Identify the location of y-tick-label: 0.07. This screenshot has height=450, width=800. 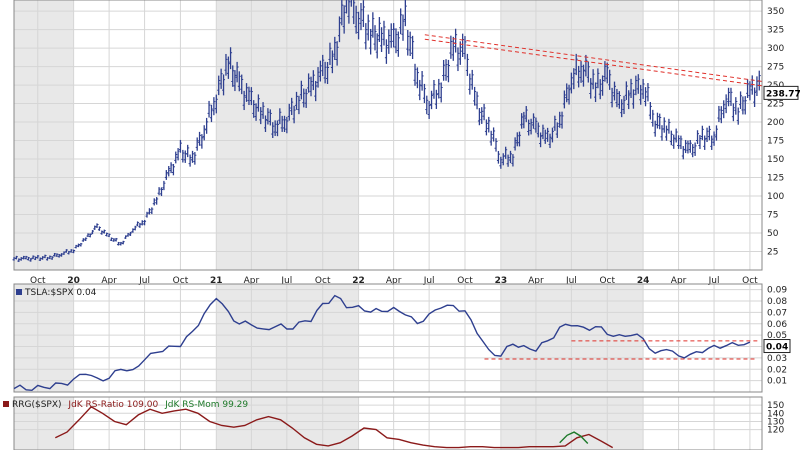
(777, 313).